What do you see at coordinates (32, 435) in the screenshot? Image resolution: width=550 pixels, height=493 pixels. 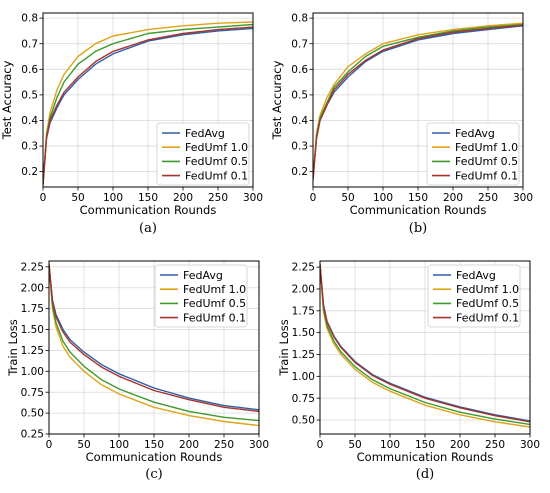 I see `y-tick-label: 0.25` at bounding box center [32, 435].